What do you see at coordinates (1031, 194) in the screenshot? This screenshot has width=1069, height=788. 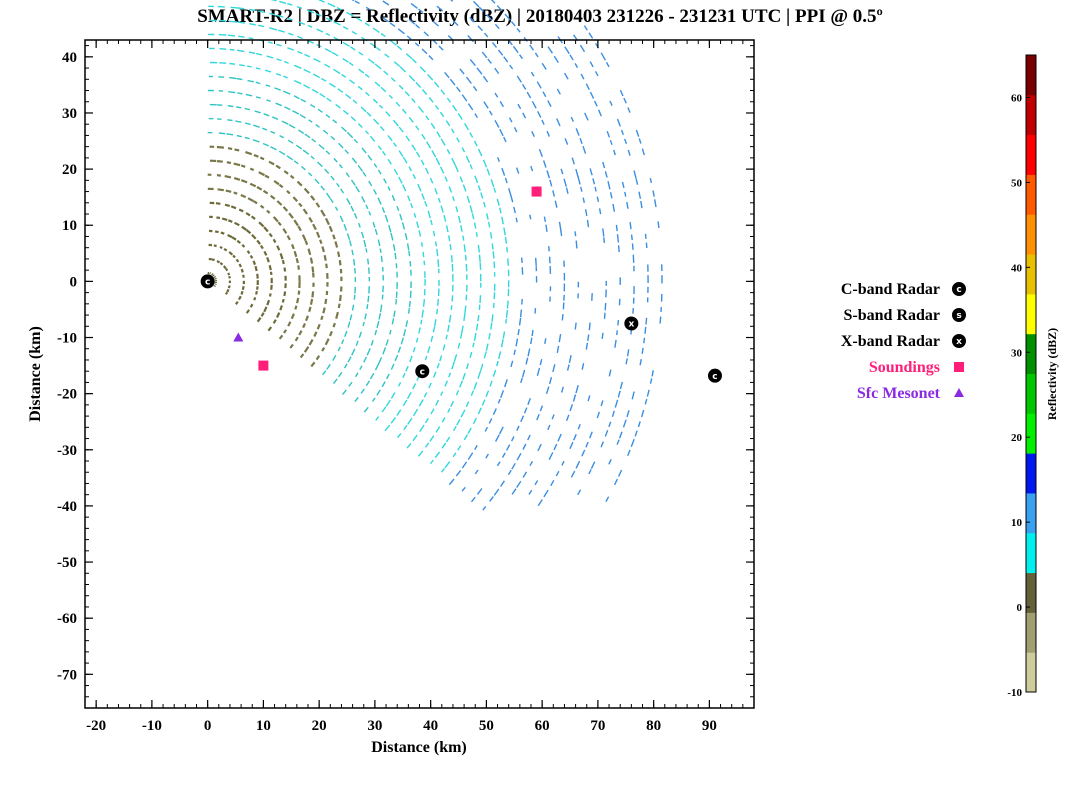 I see `colorbar-bin` at bounding box center [1031, 194].